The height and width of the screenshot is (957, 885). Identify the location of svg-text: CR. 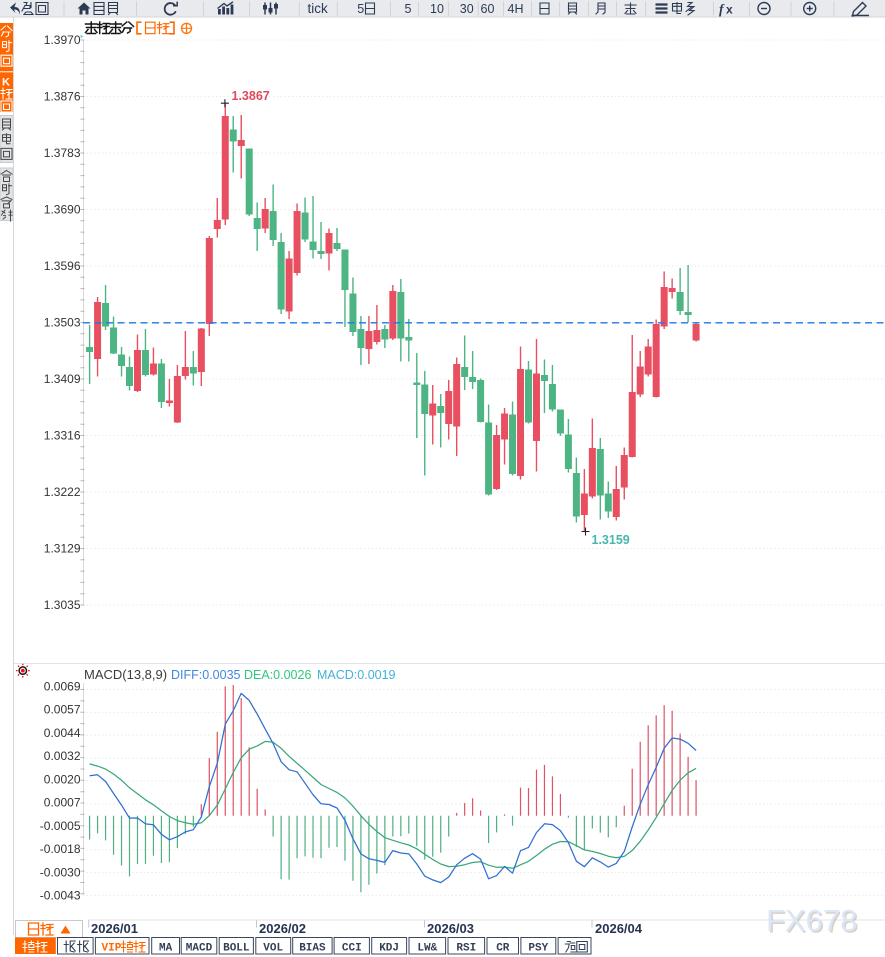
(503, 949).